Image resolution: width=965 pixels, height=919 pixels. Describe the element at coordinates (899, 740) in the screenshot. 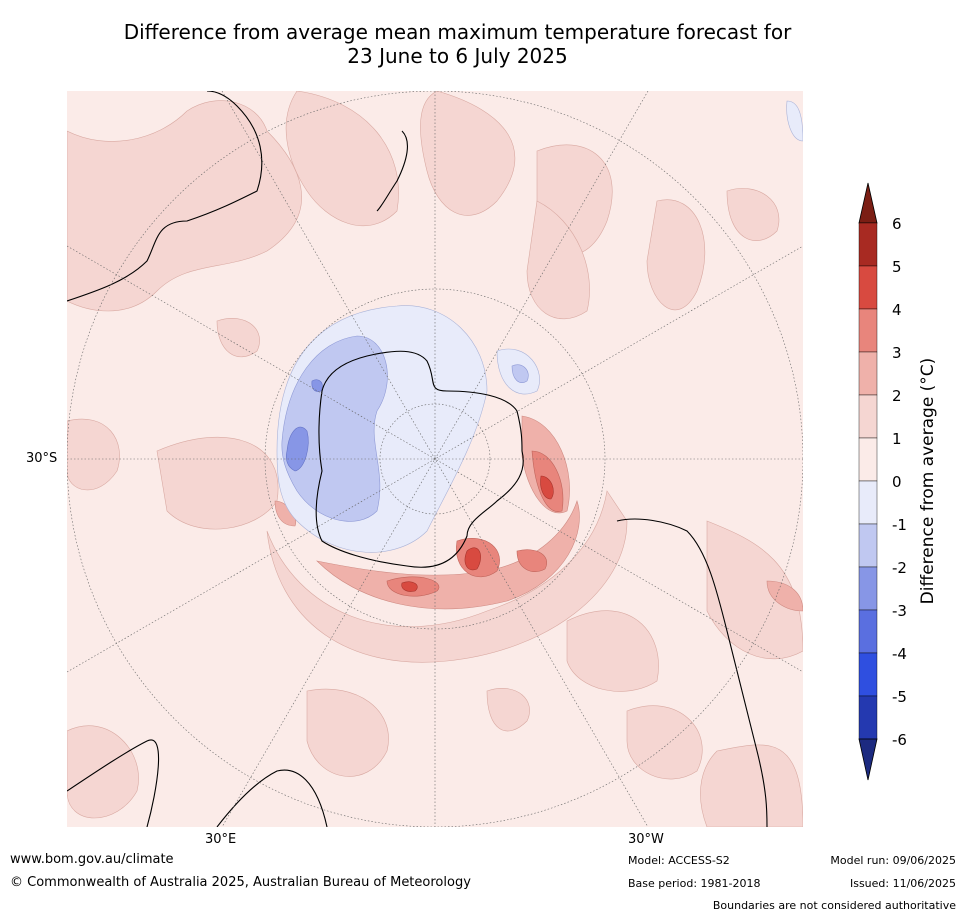

I see `tick-m6: -6` at that location.